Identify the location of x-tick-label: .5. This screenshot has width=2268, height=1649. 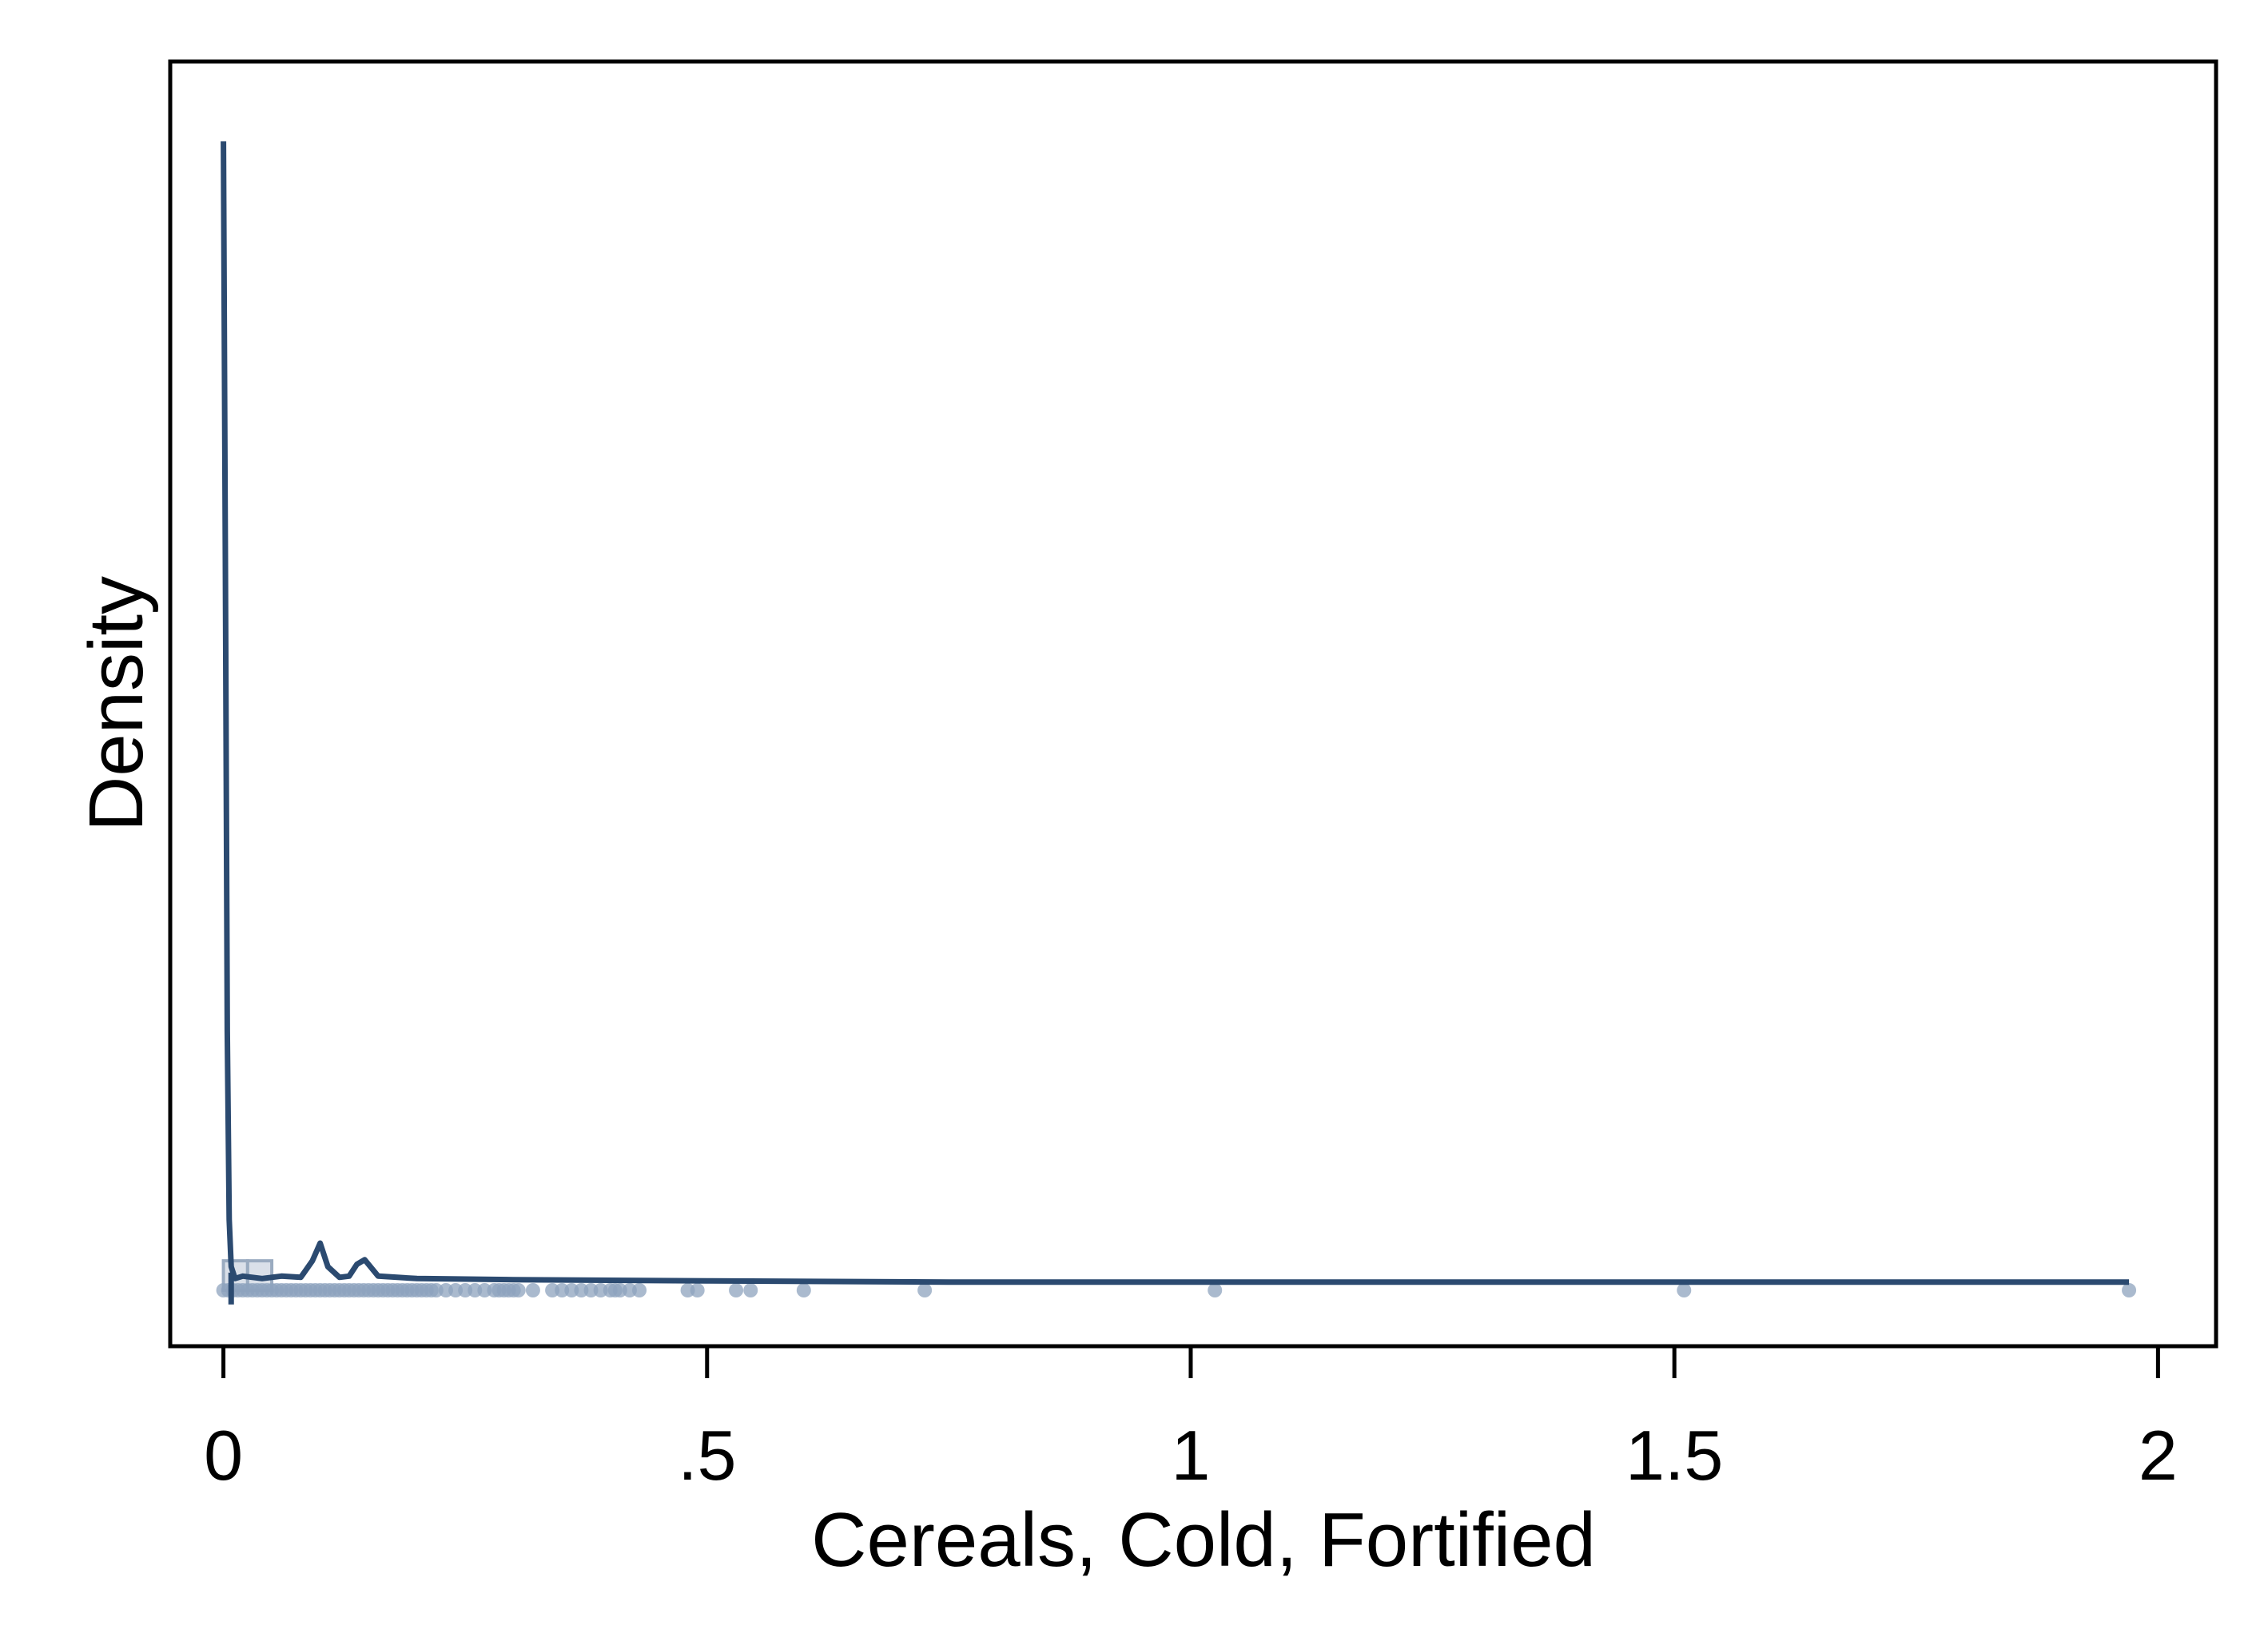
(707, 1455).